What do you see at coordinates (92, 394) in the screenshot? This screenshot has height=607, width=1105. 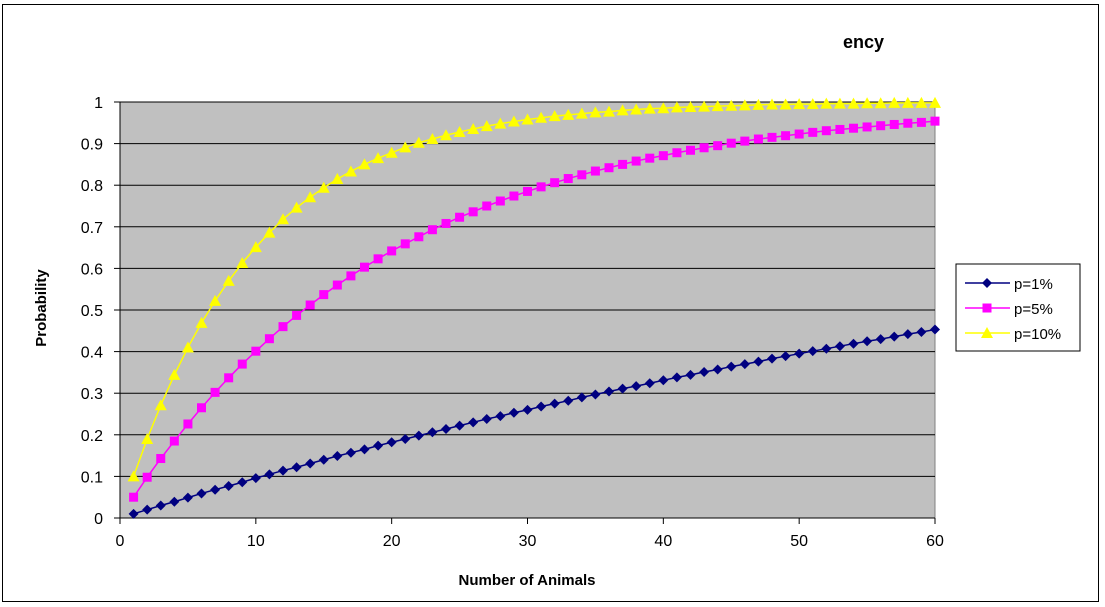 I see `y-tick-label: 0.3` at bounding box center [92, 394].